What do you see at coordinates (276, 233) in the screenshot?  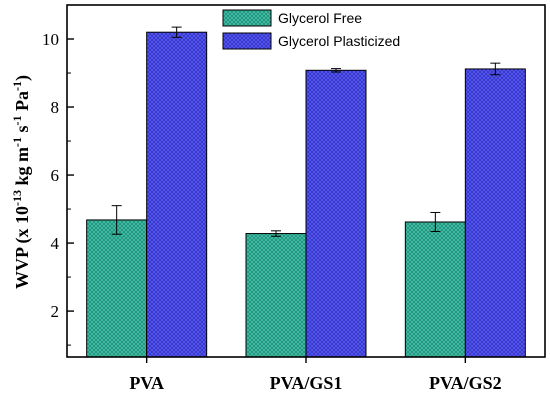 I see `error-bar-glycerol-free-pva-gs1` at bounding box center [276, 233].